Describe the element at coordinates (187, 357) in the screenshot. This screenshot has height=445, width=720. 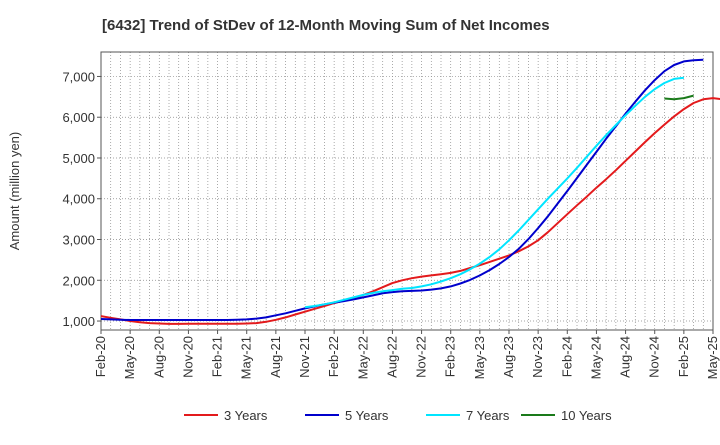
I see `x-tick-label: Nov-20` at that location.